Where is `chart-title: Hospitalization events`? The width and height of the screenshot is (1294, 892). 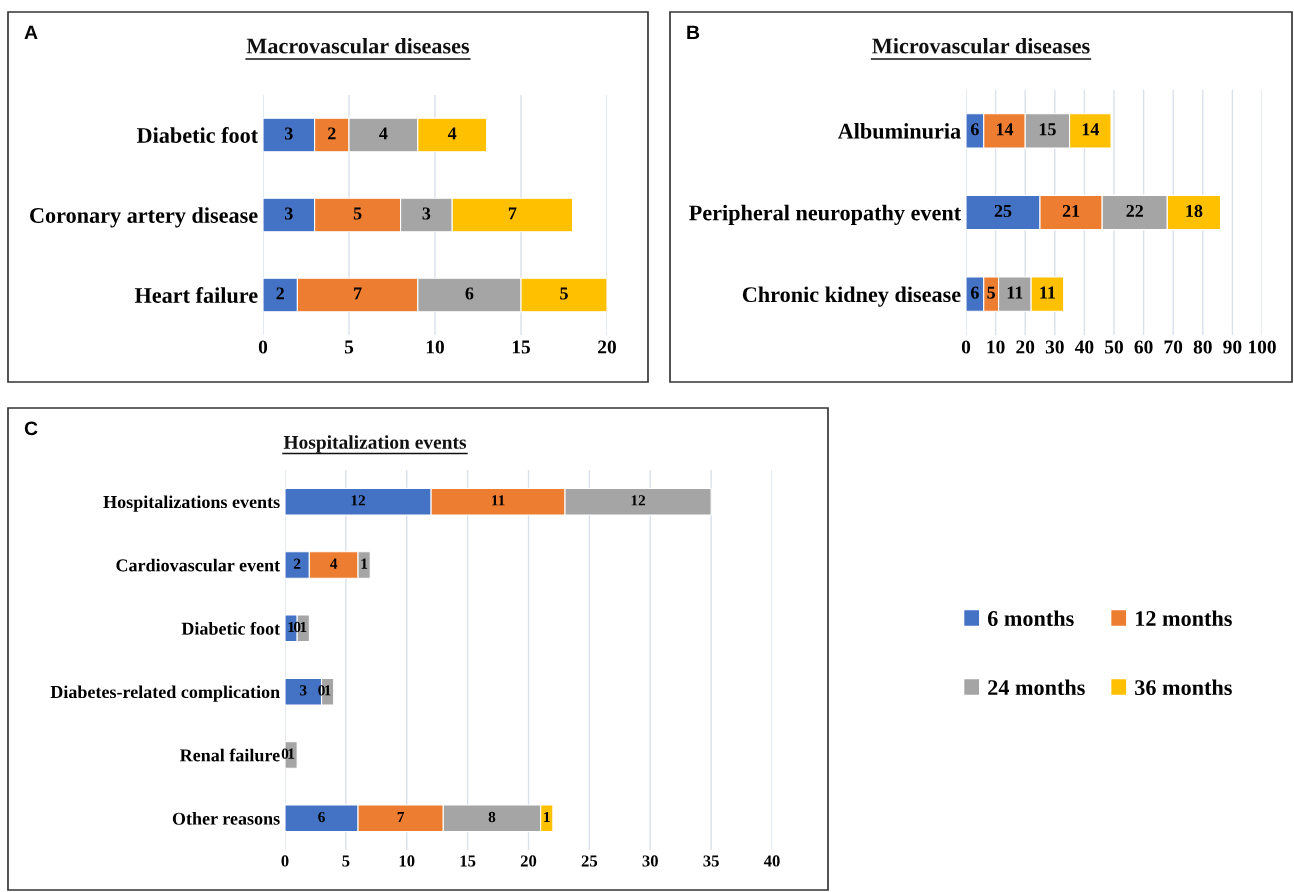
chart-title: Hospitalization events is located at coordinates (375, 444).